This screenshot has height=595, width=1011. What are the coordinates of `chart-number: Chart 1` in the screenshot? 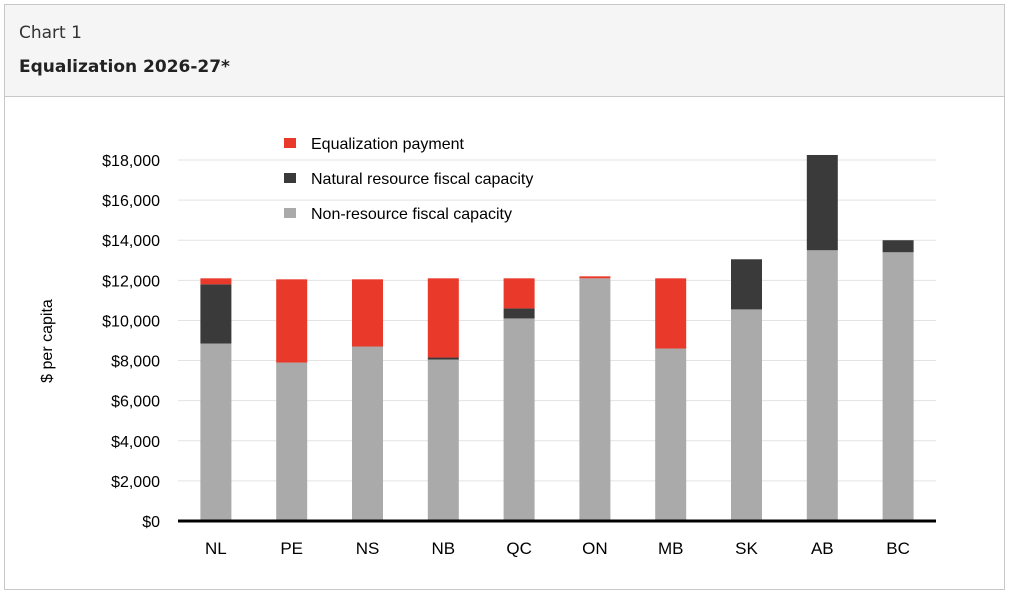 It's located at (50, 33).